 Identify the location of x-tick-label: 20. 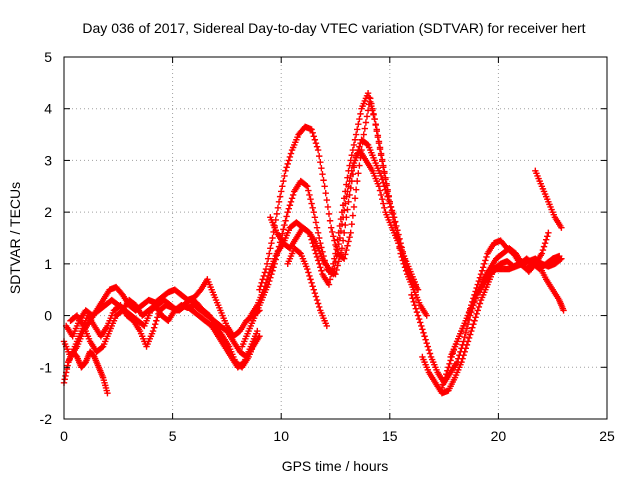
(499, 436).